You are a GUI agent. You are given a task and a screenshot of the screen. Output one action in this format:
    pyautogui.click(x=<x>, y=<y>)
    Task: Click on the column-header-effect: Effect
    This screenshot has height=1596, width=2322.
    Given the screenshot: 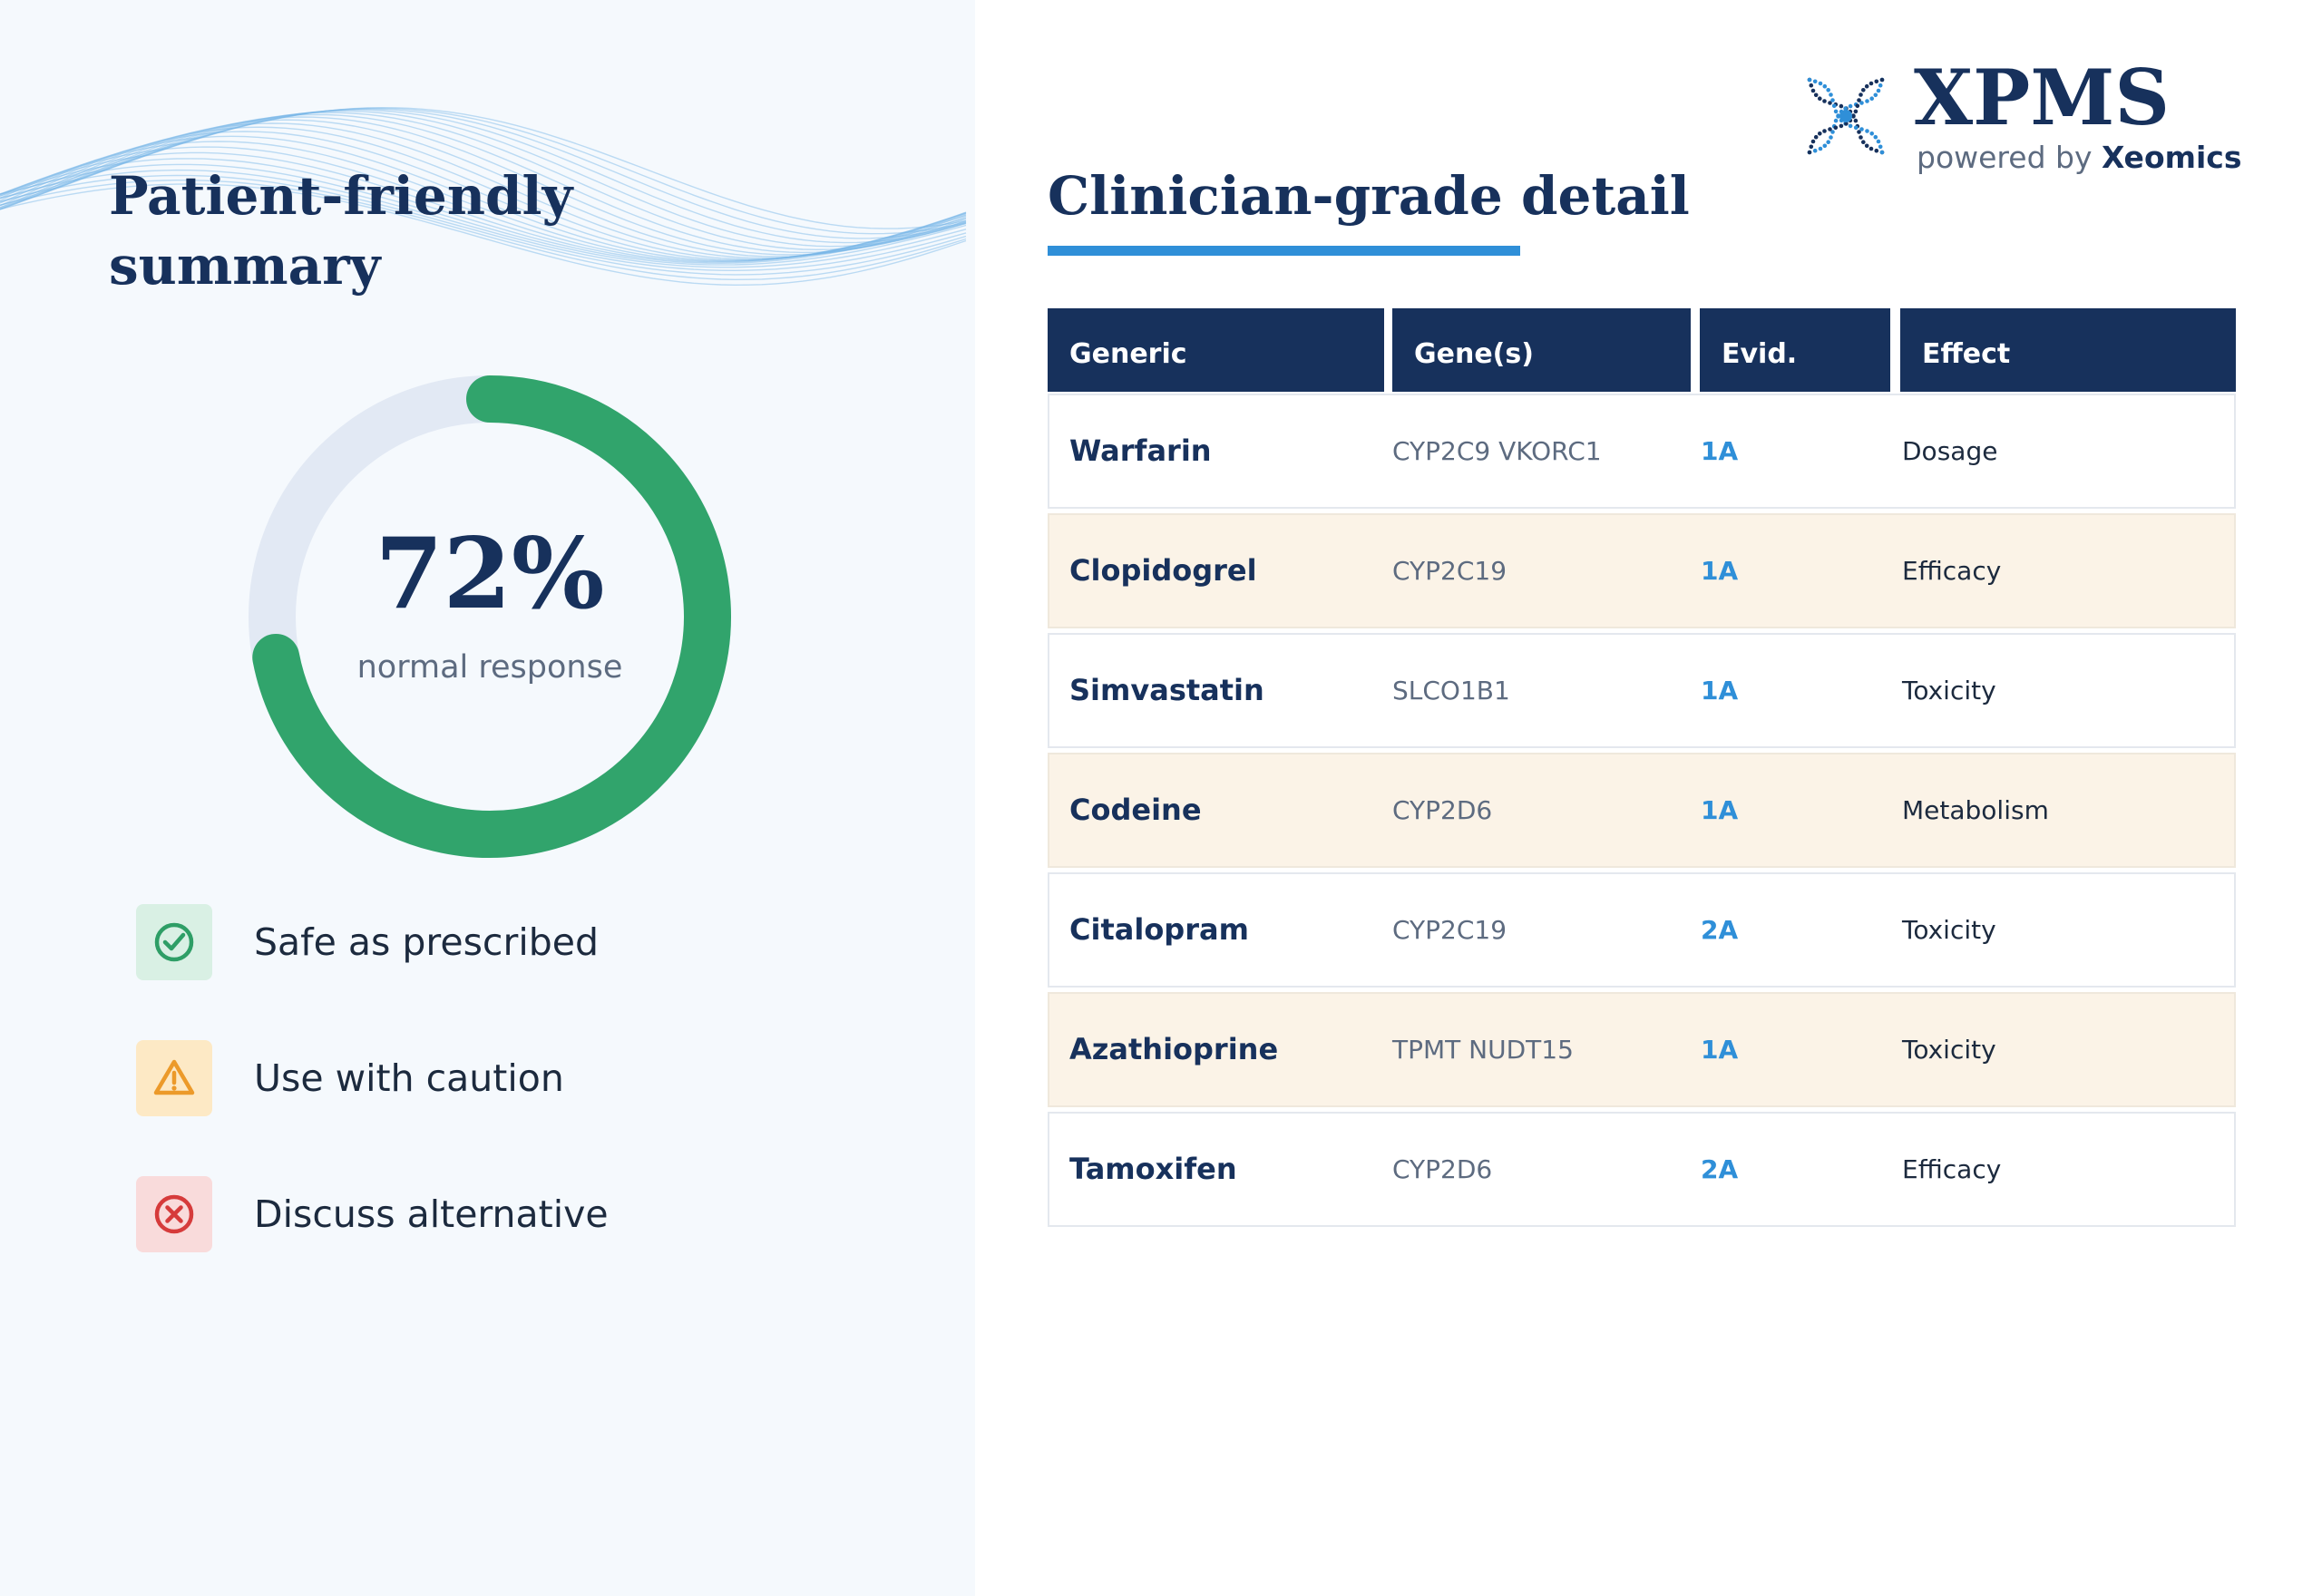 What is the action you would take?
    pyautogui.click(x=2068, y=350)
    